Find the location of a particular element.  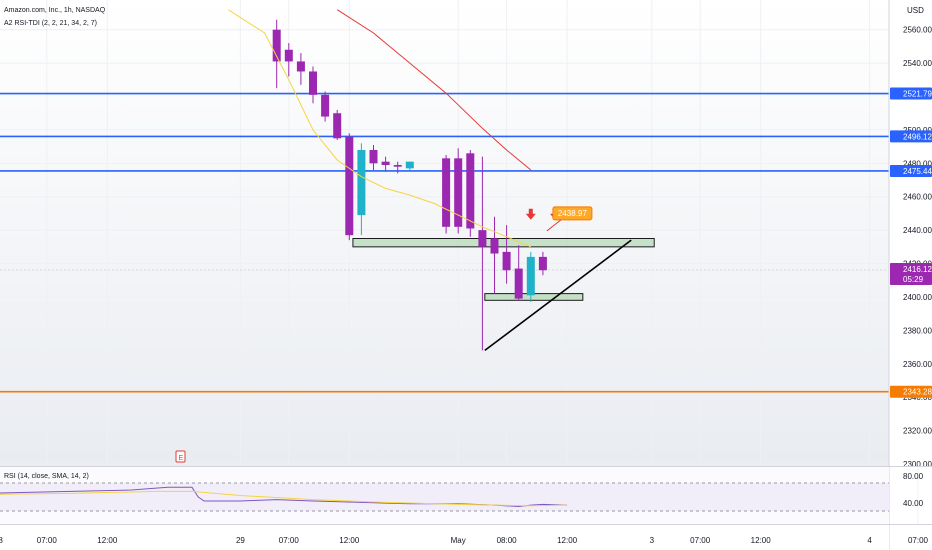

ma-red-line is located at coordinates (434, 90).